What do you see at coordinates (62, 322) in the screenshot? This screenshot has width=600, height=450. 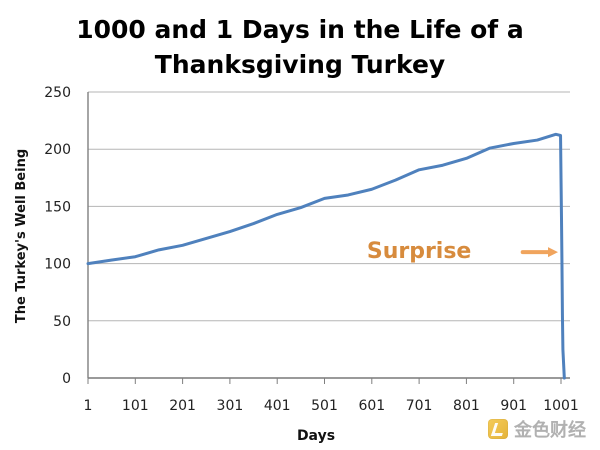 I see `y-tick-label: 50` at bounding box center [62, 322].